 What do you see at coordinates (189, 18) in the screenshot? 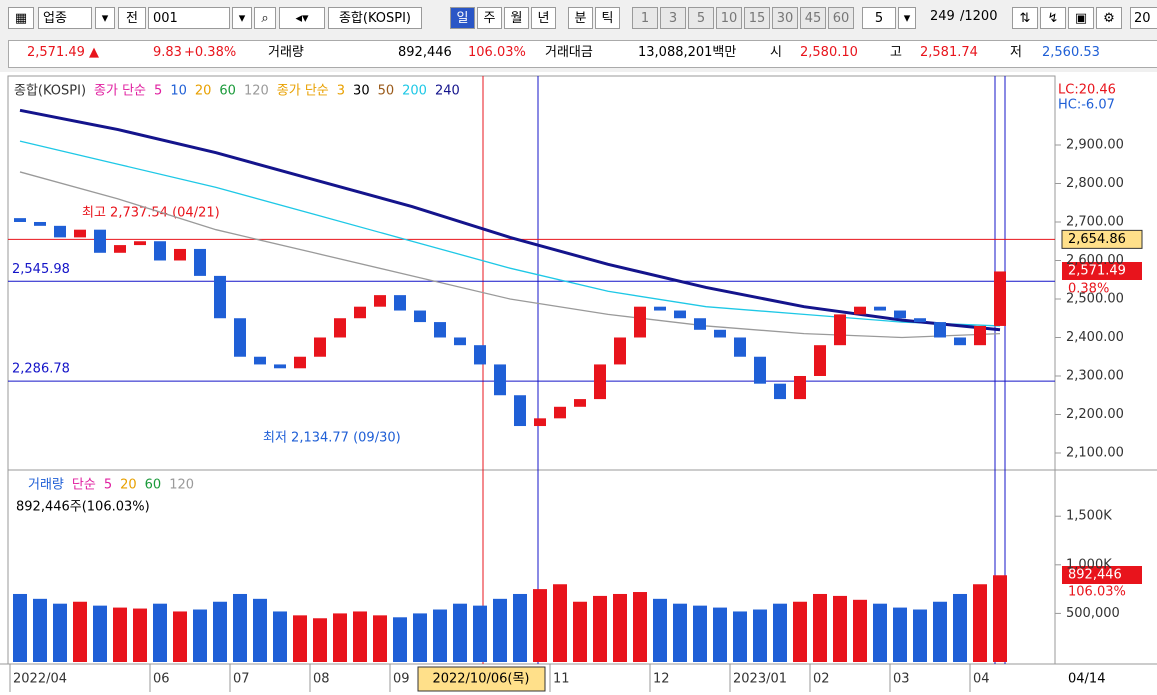
I see `code-input: 001` at bounding box center [189, 18].